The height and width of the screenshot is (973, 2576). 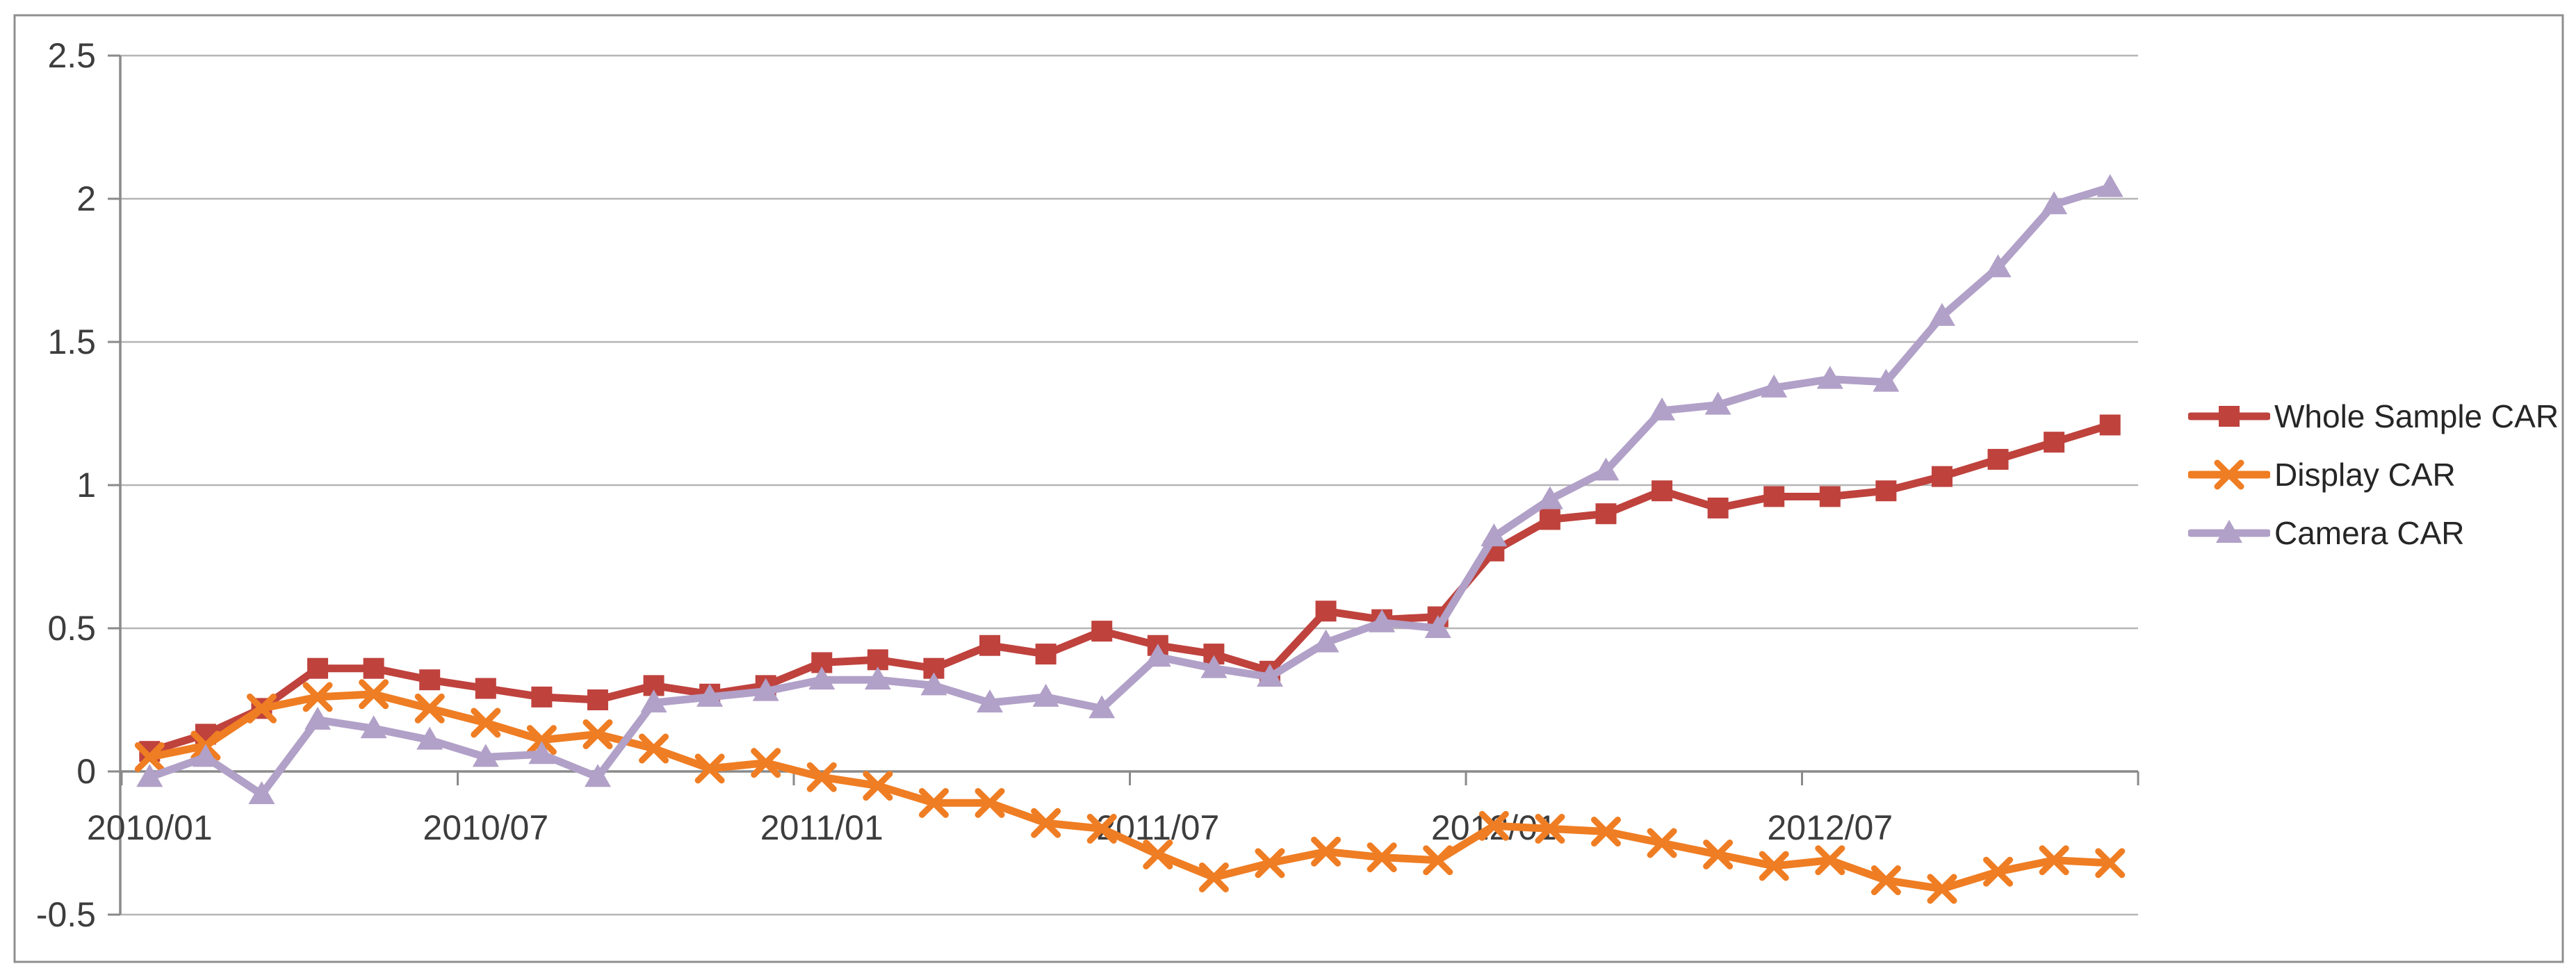 I want to click on y-axis-tick-label: 0.5, so click(x=71, y=628).